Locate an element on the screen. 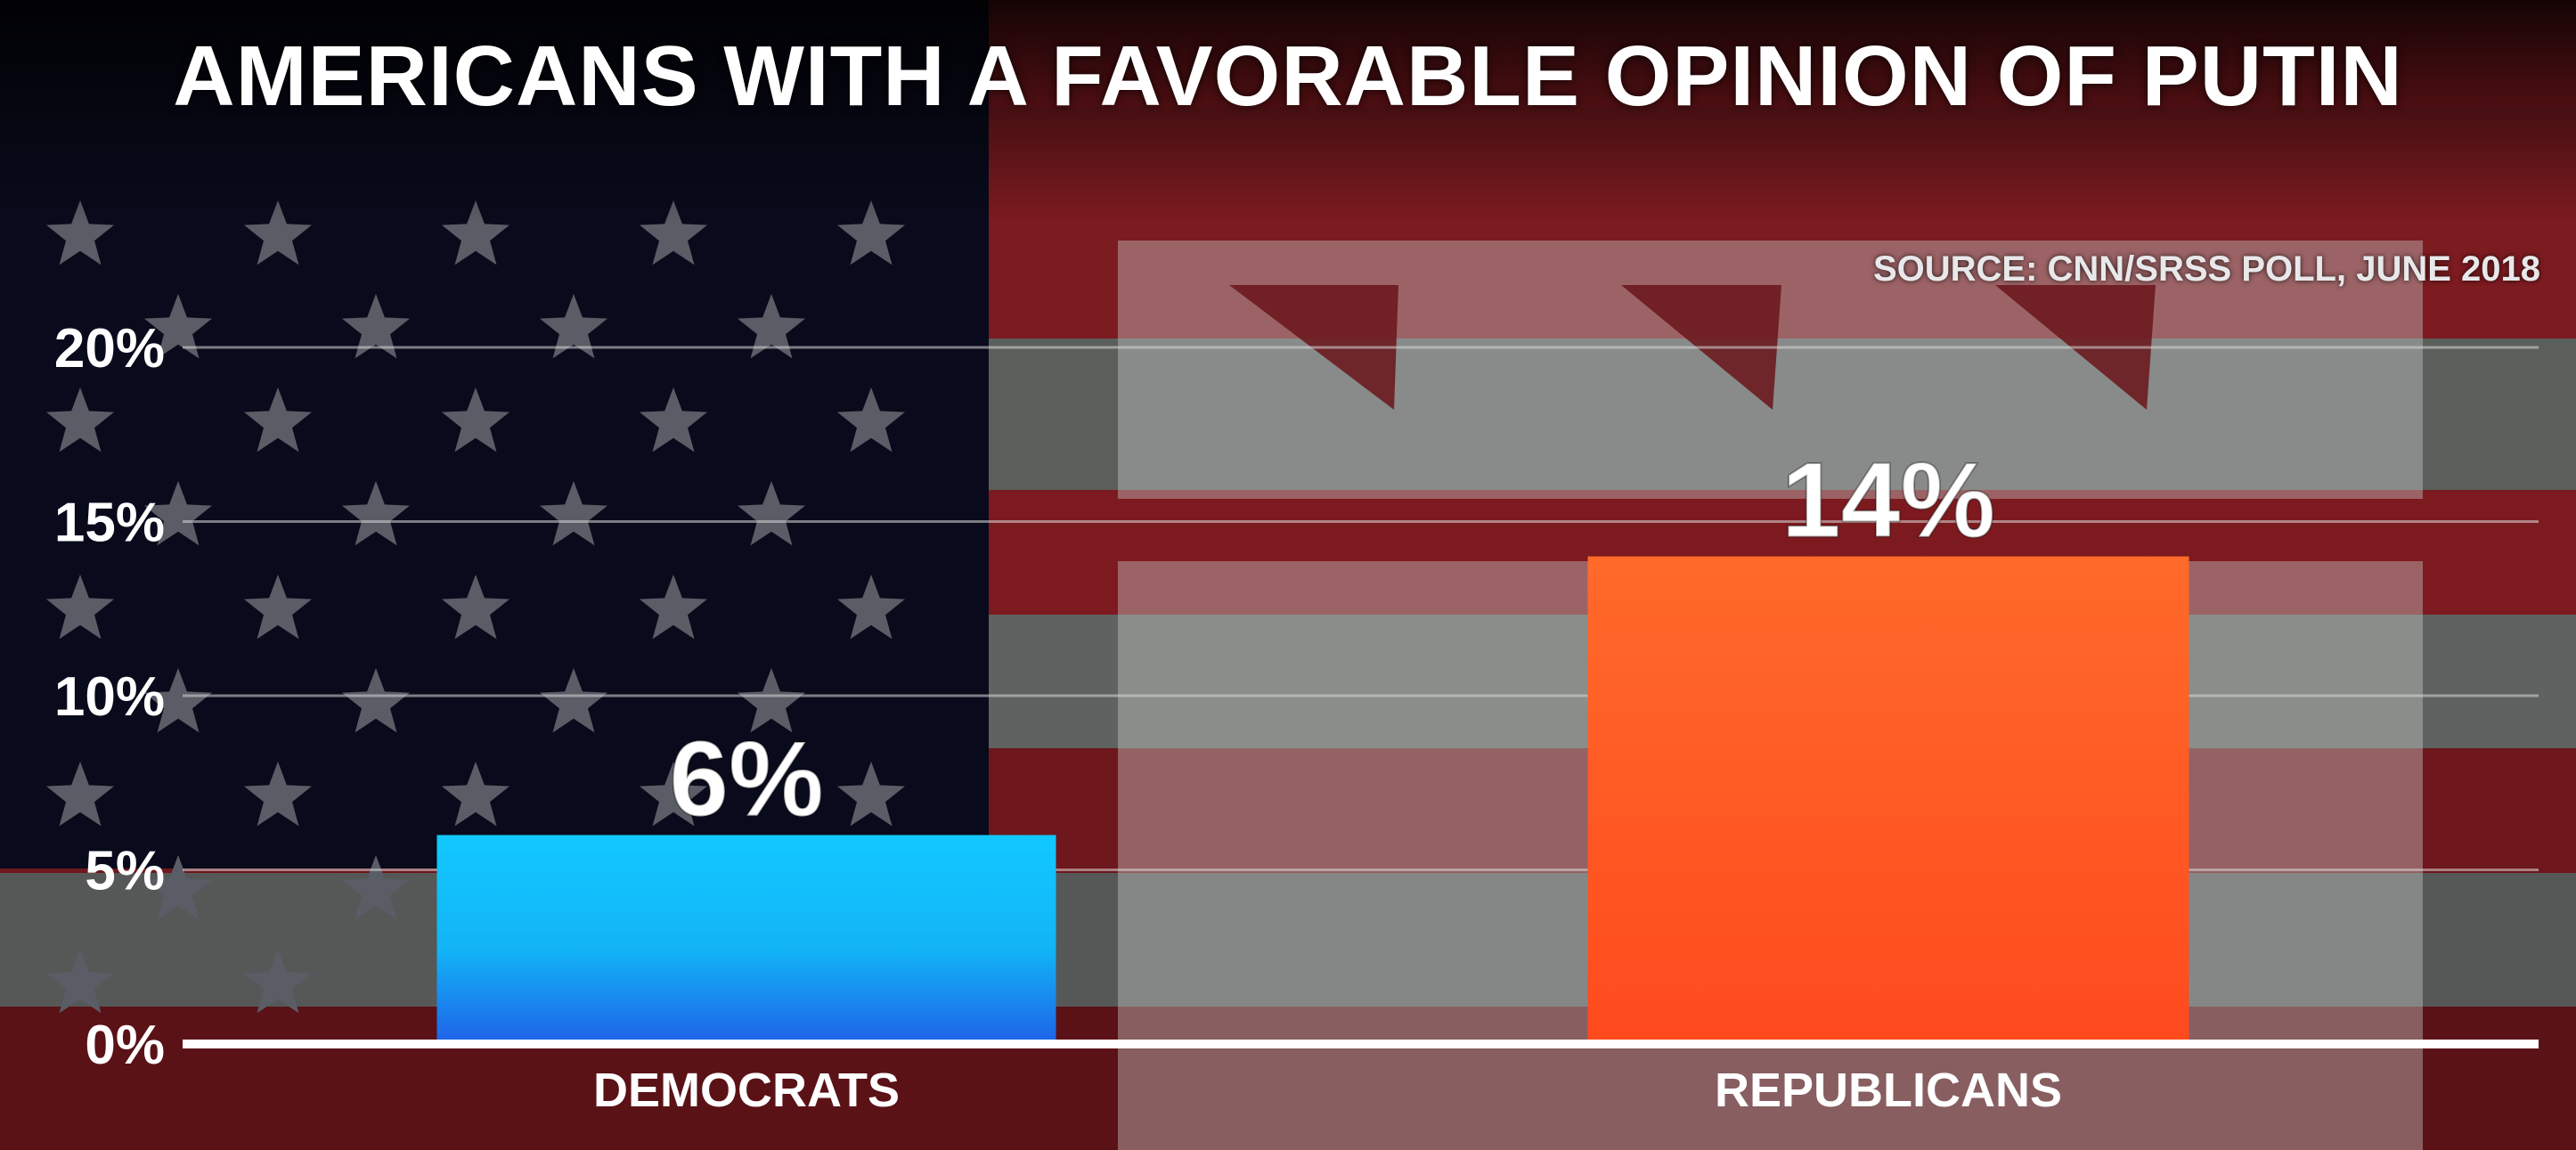  y-tick-label: 15% is located at coordinates (110, 523).